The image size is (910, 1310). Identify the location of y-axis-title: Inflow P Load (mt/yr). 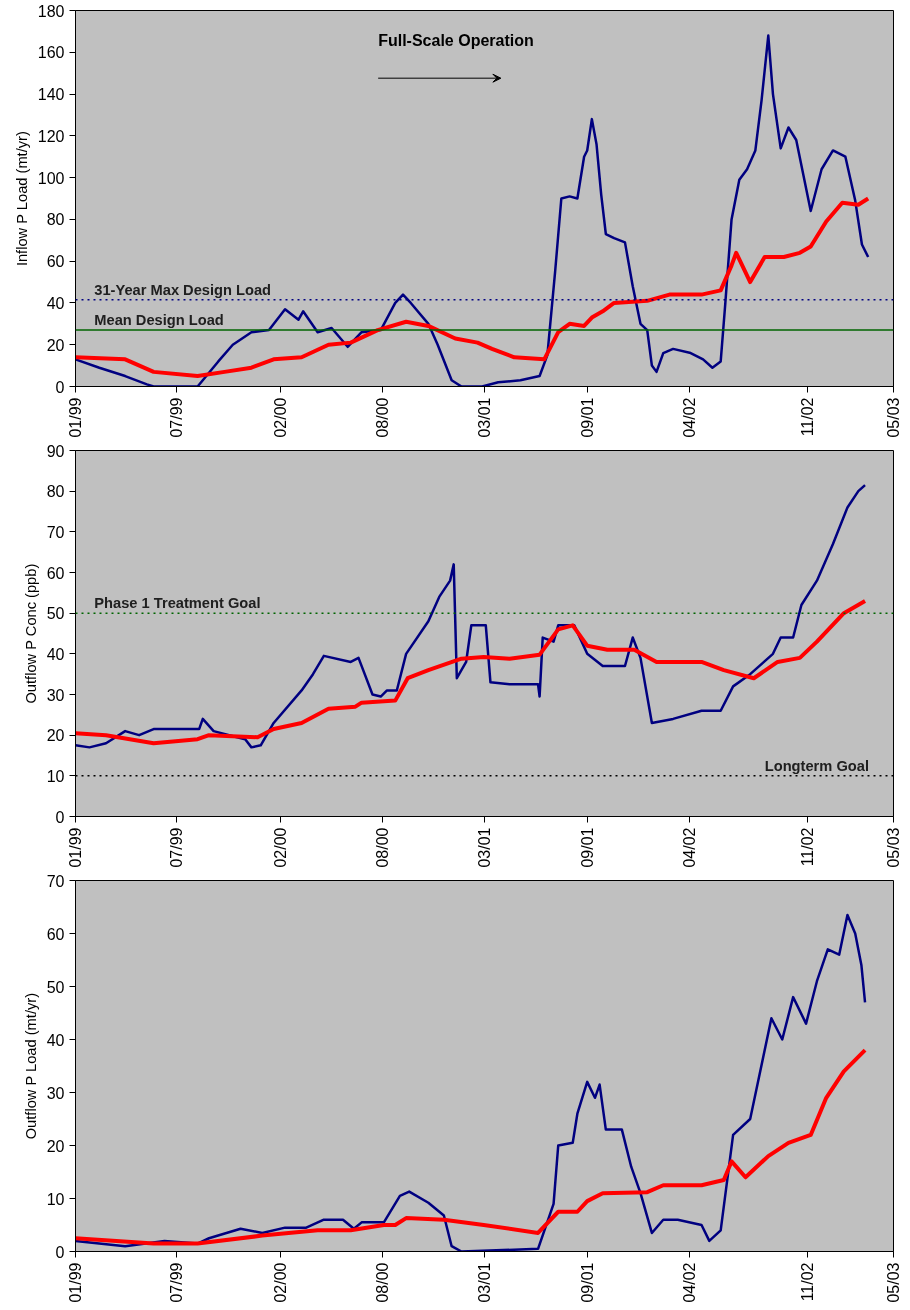
(21, 199).